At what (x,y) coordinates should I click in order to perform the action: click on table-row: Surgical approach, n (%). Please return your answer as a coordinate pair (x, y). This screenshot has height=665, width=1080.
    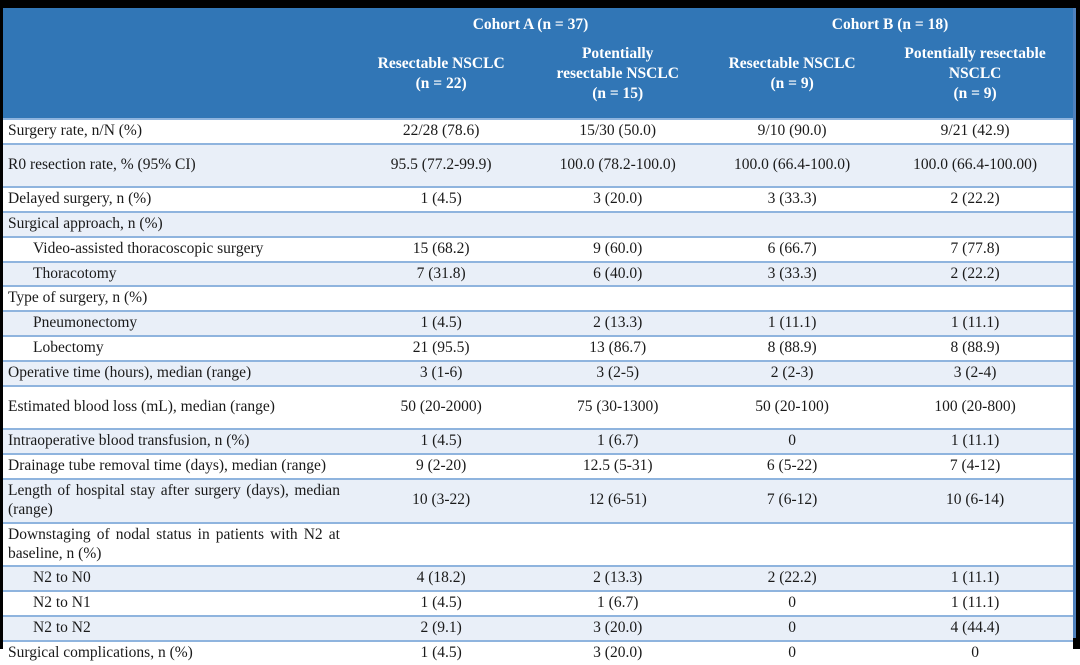
    Looking at the image, I should click on (538, 224).